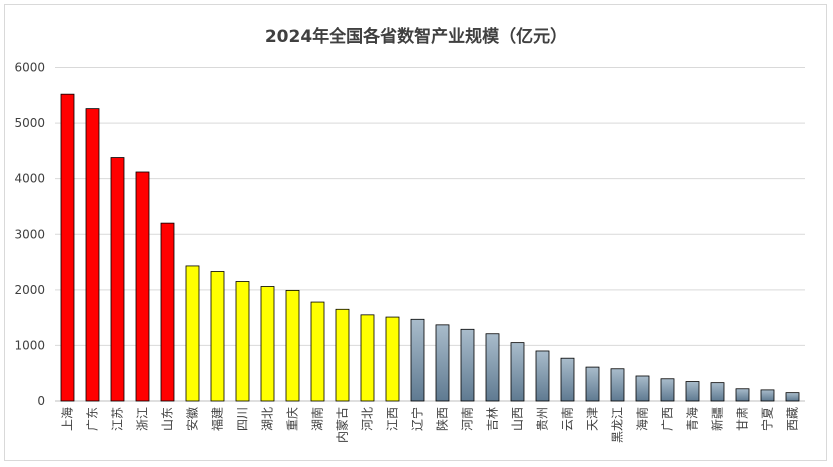 Image resolution: width=833 pixels, height=467 pixels. I want to click on y-tick-label: 6000, so click(29, 68).